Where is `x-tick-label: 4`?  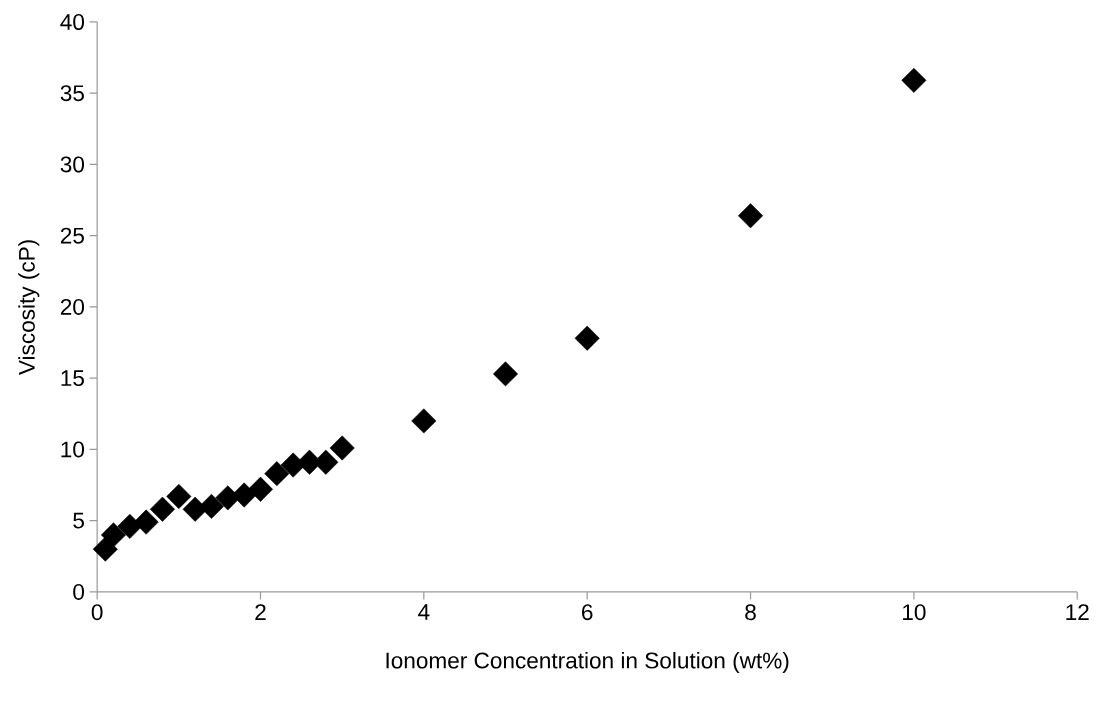
x-tick-label: 4 is located at coordinates (424, 612).